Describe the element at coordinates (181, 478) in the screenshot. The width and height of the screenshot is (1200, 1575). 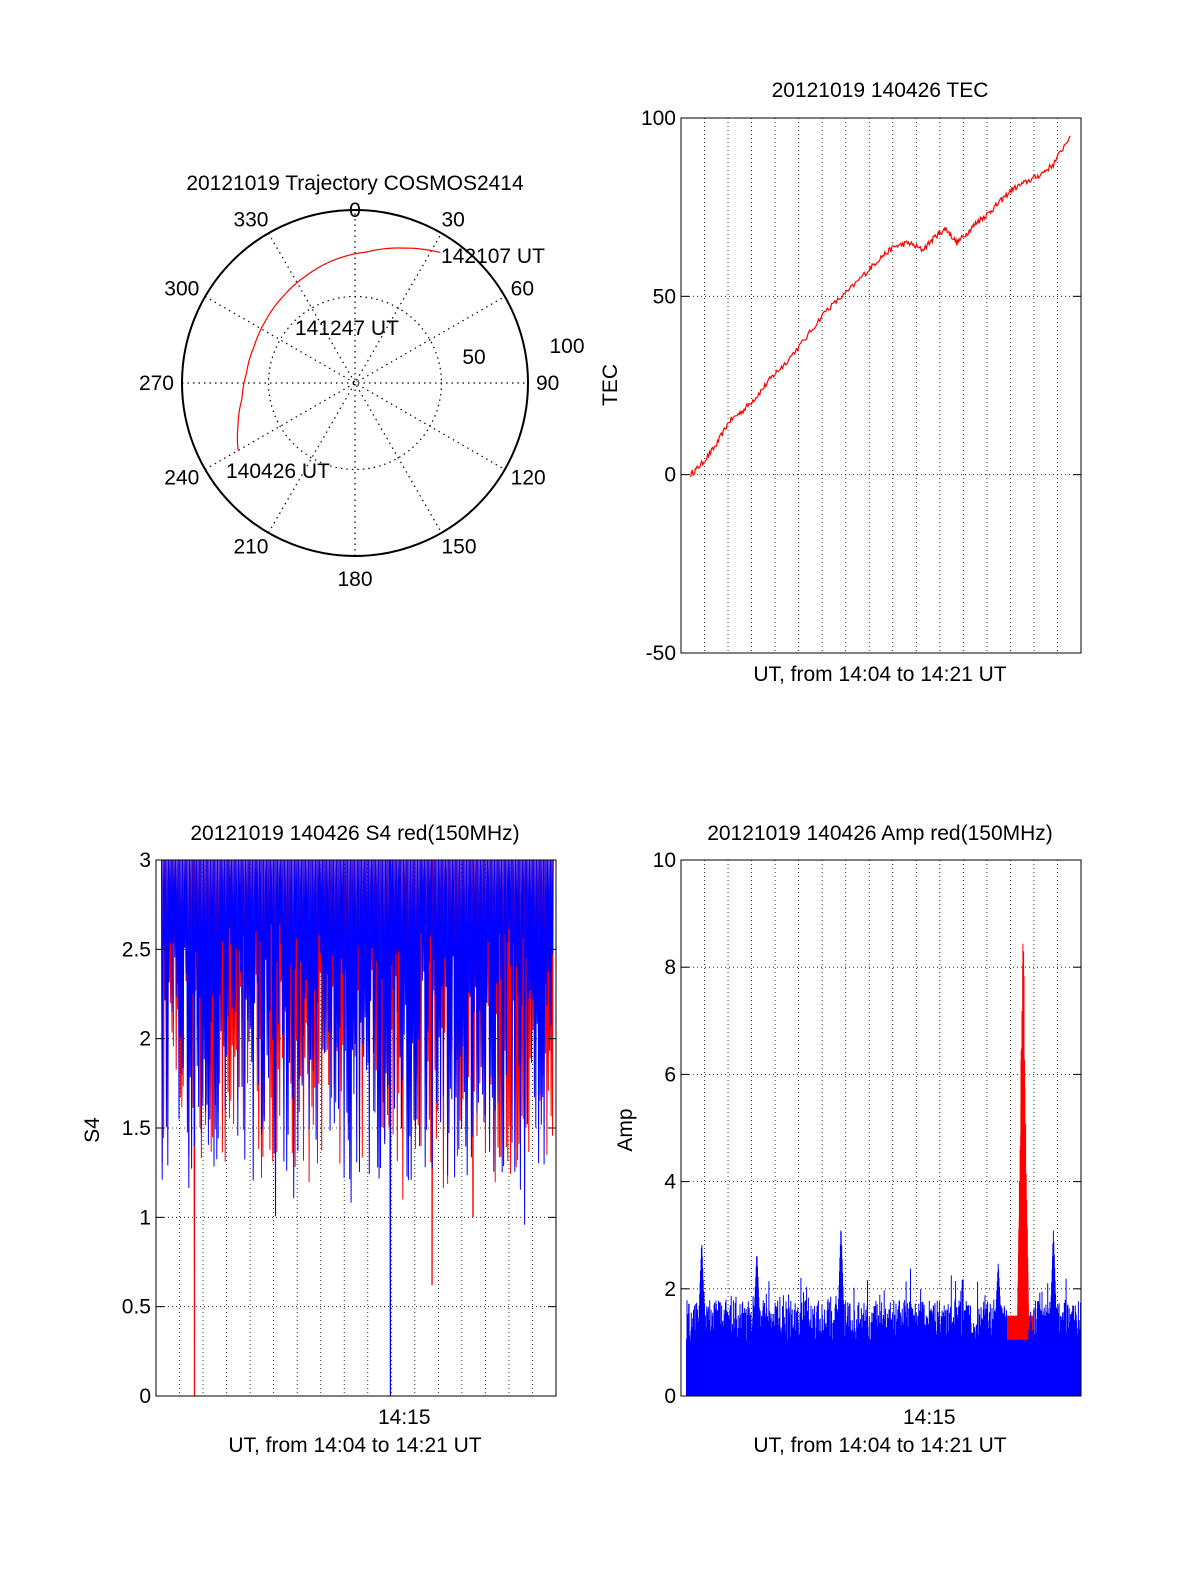
I see `polar-azimuth-label: 240` at that location.